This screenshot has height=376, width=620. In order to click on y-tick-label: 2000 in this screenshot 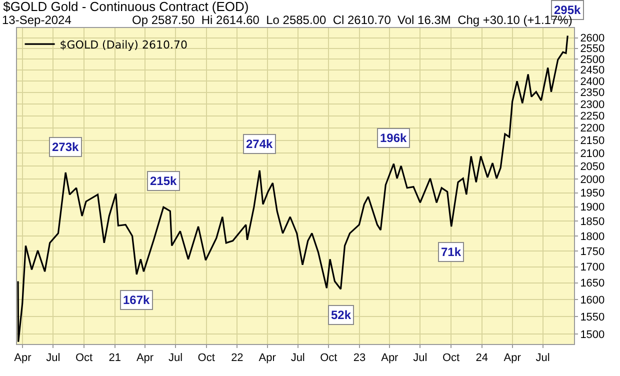, I will do `click(592, 180)`.